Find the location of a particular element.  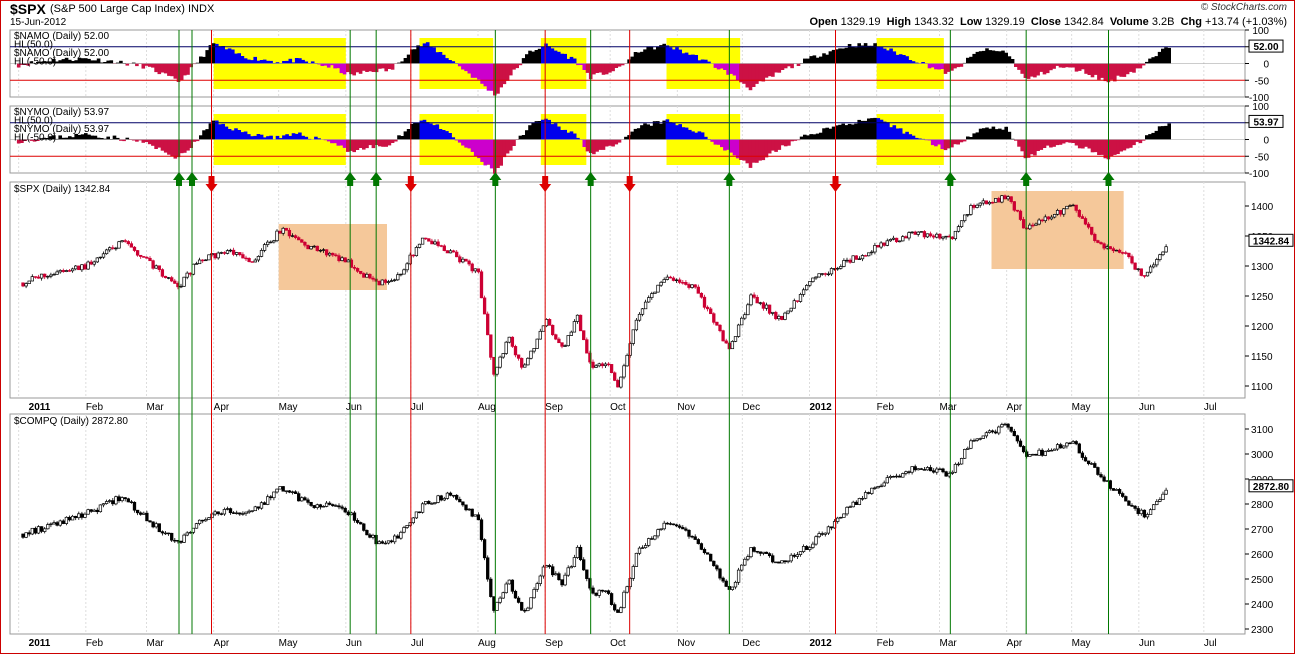

y-tick-label: 1300 is located at coordinates (1262, 267).